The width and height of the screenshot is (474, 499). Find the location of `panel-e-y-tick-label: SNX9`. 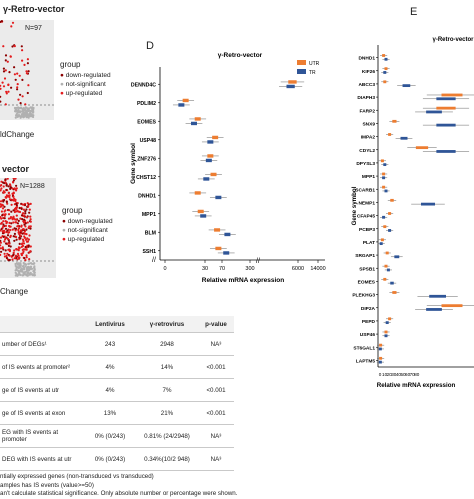

panel-e-y-tick-label: SNX9 is located at coordinates (368, 124).